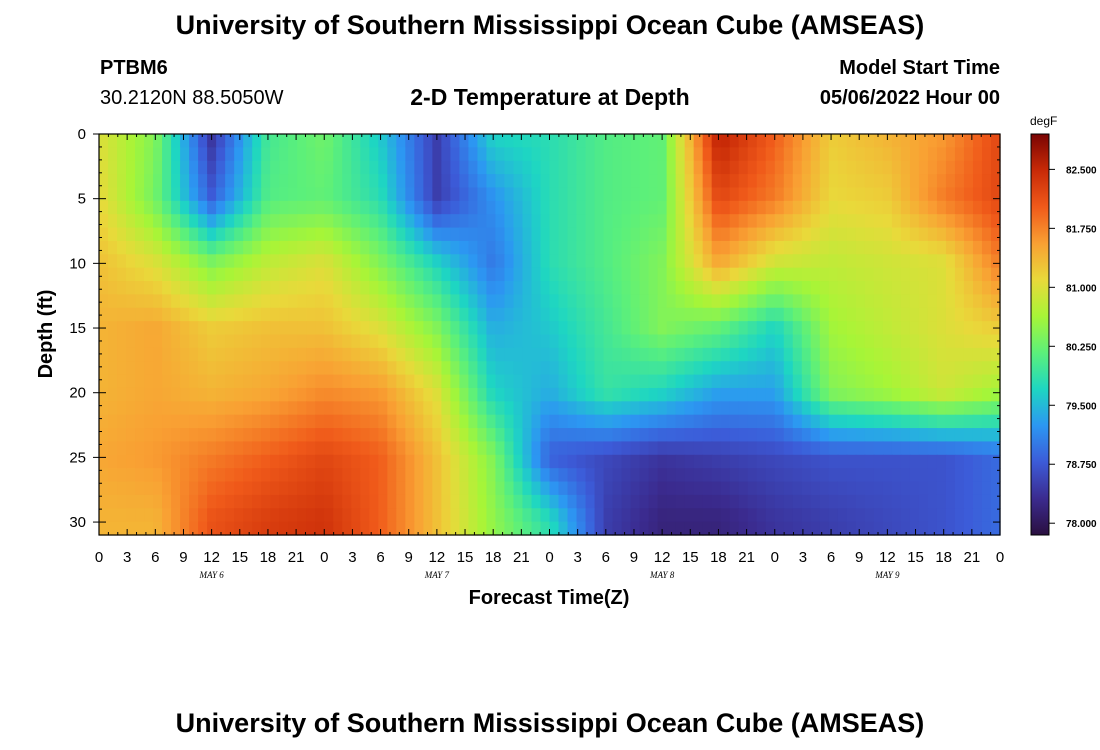  Describe the element at coordinates (1081, 465) in the screenshot. I see `colorbar-tick-label: 78.750` at that location.